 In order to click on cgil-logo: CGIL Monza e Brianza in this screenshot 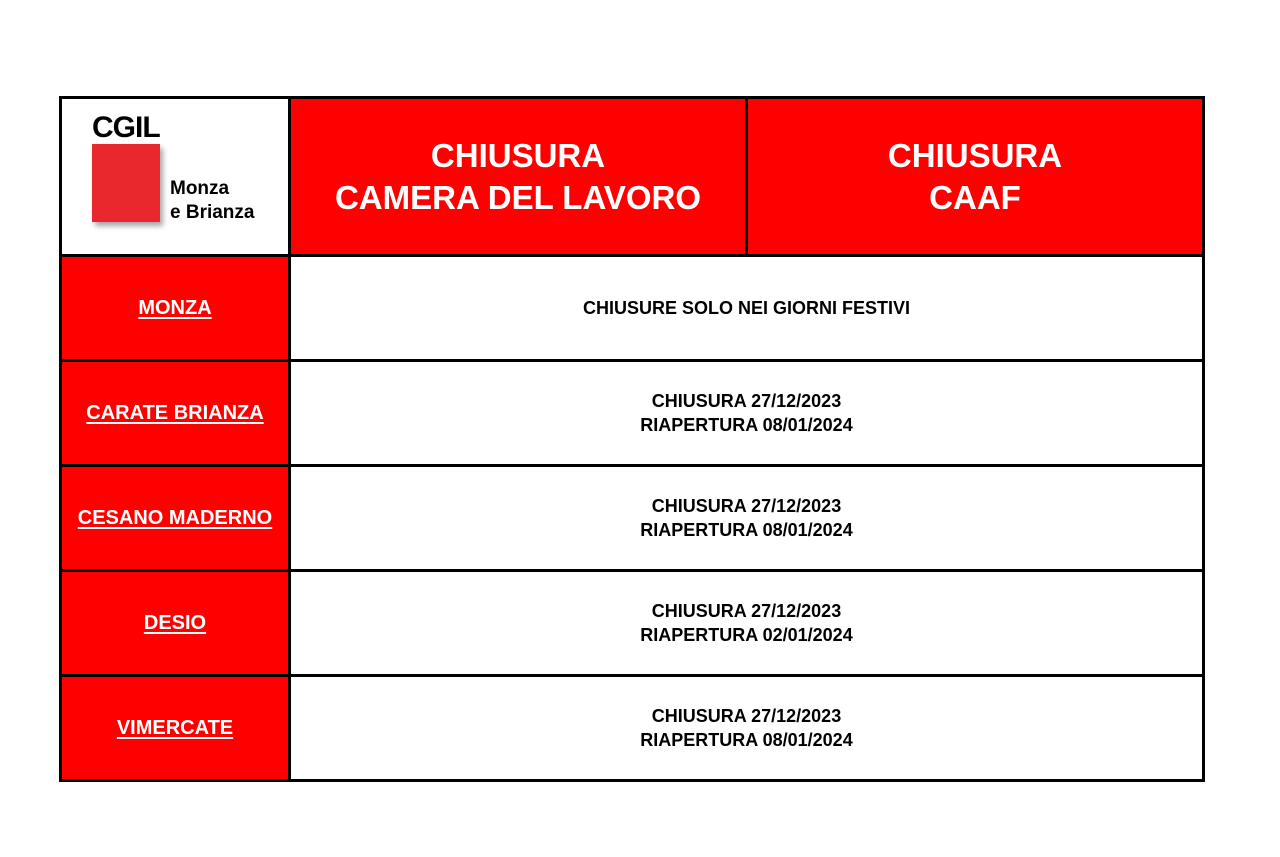, I will do `click(175, 176)`.